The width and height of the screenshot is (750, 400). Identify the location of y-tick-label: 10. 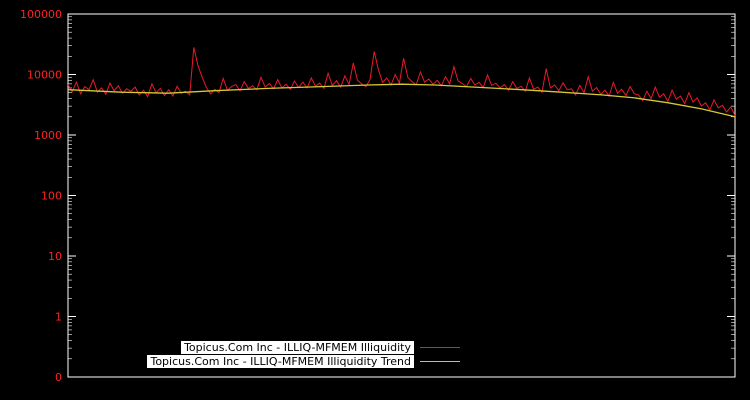
(55, 256).